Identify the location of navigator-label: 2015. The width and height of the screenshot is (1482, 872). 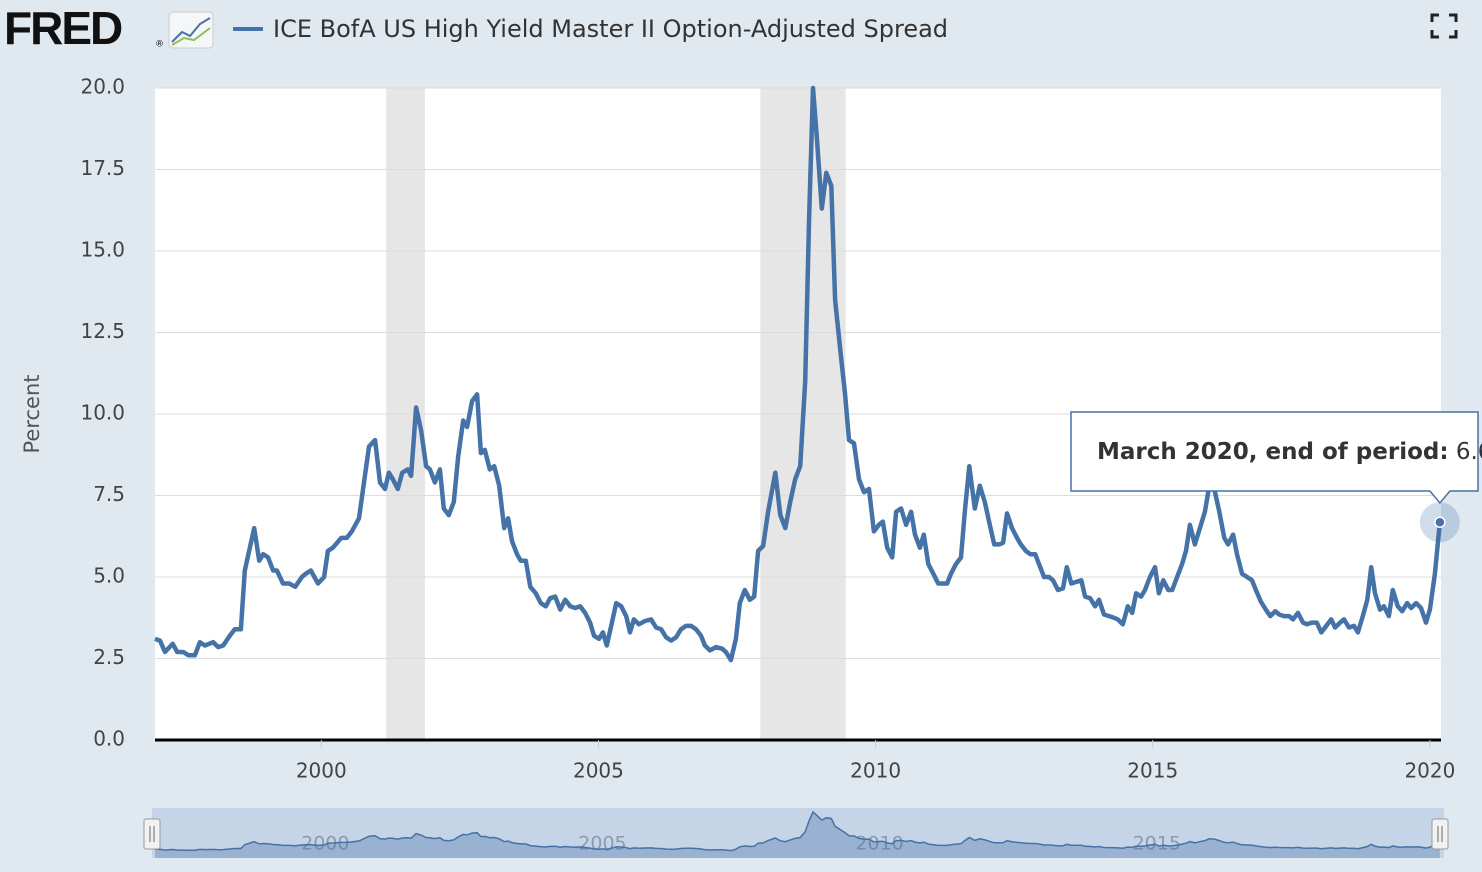
(1157, 844).